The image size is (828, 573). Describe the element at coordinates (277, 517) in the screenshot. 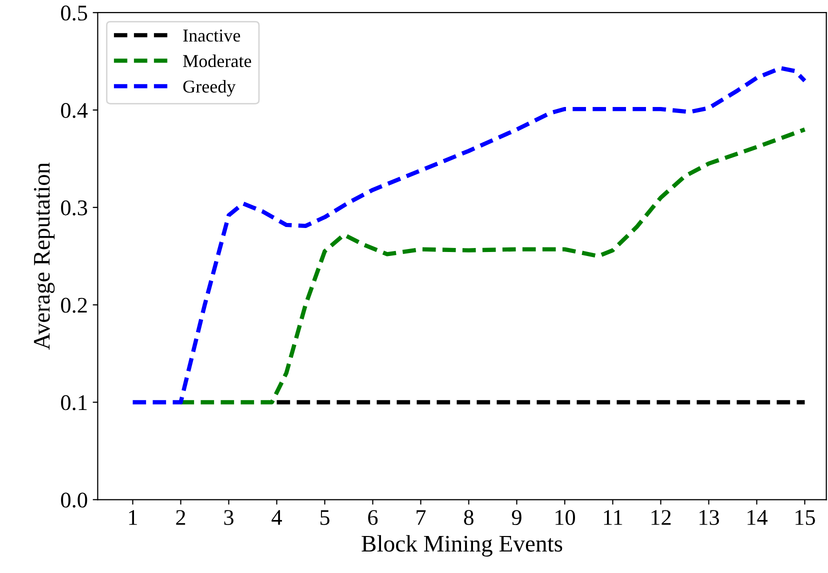

I see `x-tick-label: 4` at that location.